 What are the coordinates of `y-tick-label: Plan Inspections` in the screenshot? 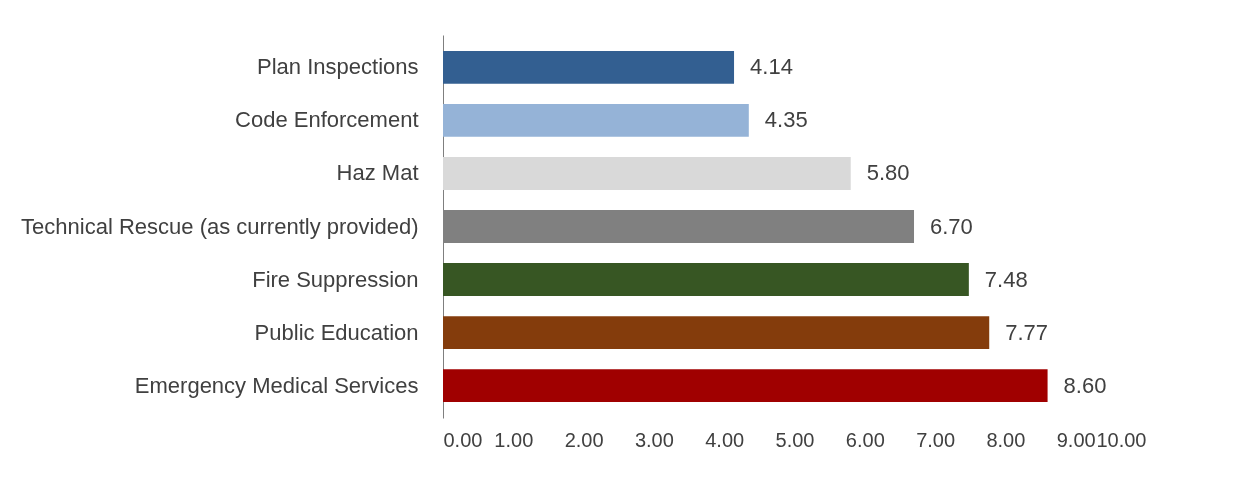 It's located at (338, 67).